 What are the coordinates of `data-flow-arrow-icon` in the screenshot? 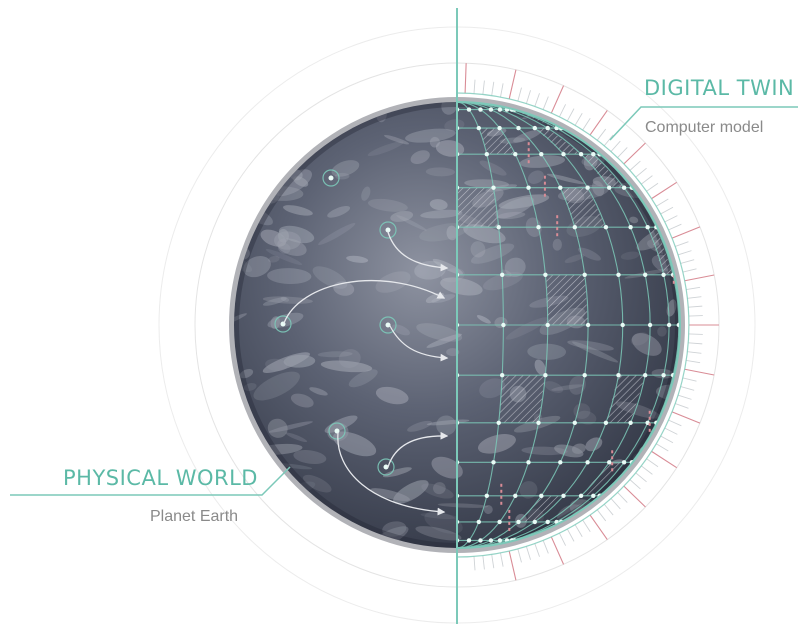 It's located at (419, 343).